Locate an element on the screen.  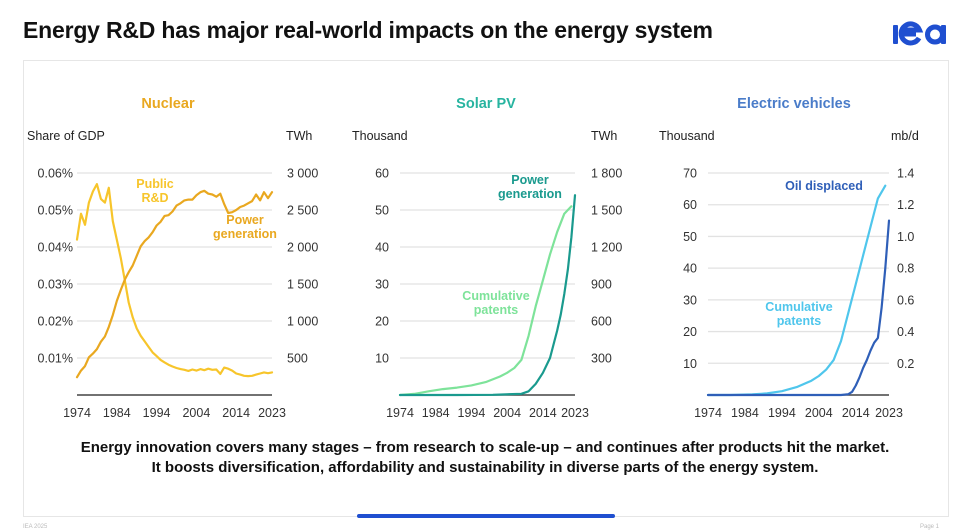
right-tick-label: 0.4 is located at coordinates (905, 332).